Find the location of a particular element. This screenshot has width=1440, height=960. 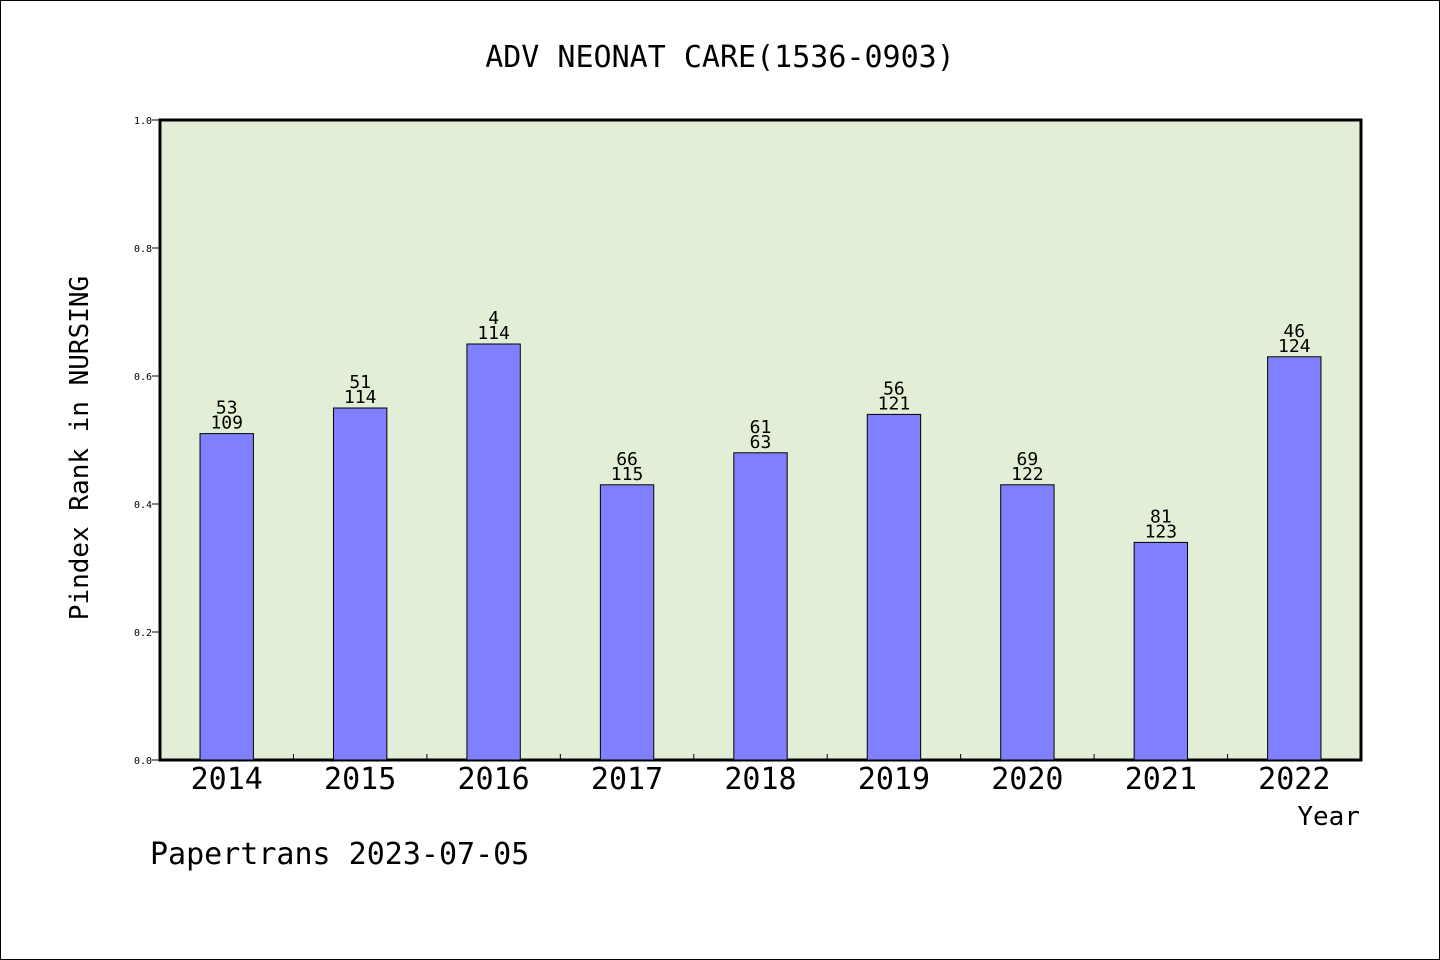

bar-total-label: 124 is located at coordinates (1294, 346).